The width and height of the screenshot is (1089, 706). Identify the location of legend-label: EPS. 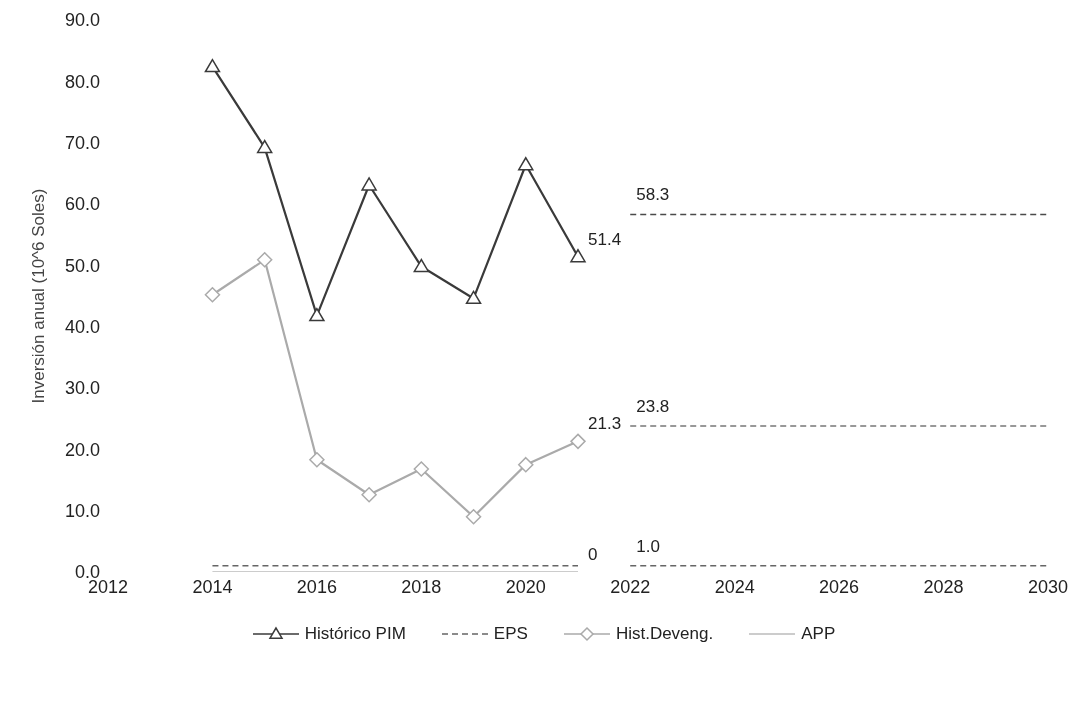
(510, 634).